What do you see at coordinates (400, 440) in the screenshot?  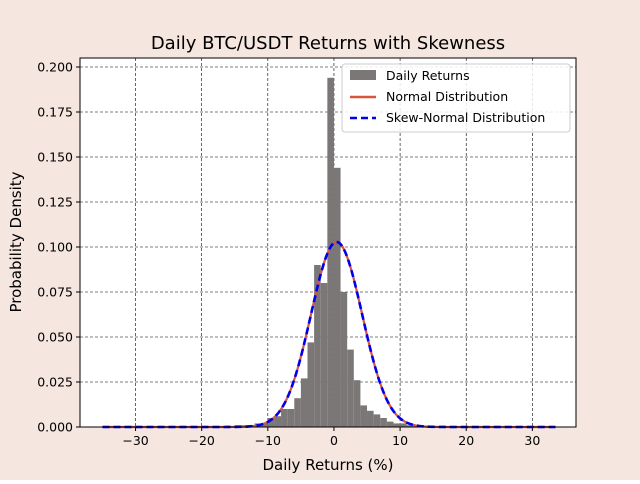 I see `x-tick-label: 10` at bounding box center [400, 440].